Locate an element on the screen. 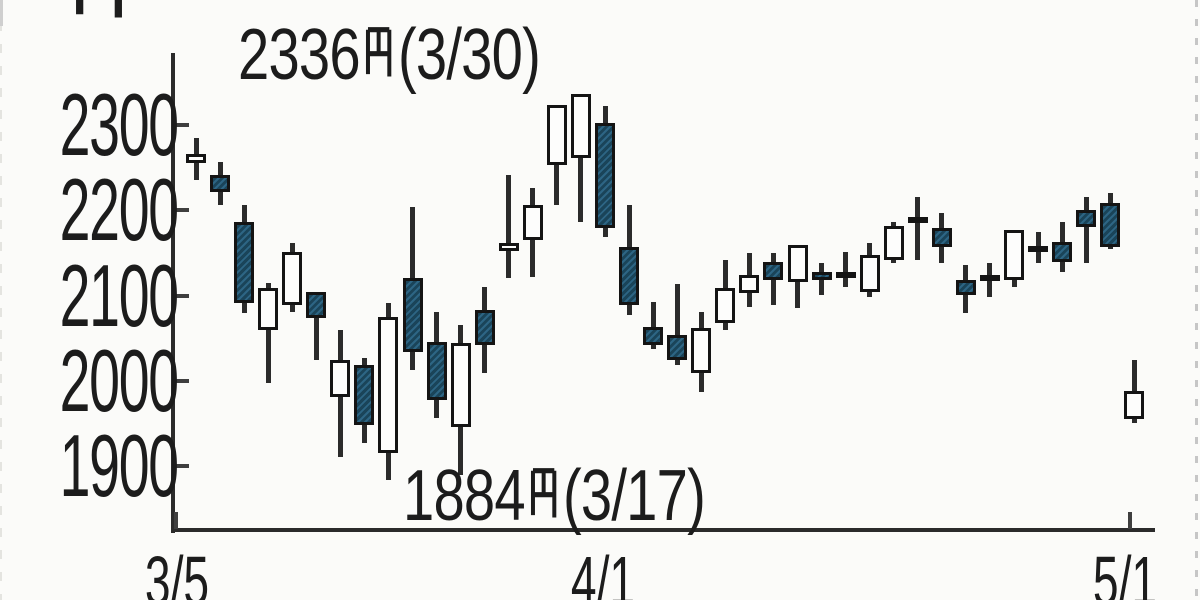 This screenshot has width=1200, height=600. y-tick-label: 1900 is located at coordinates (119, 465).